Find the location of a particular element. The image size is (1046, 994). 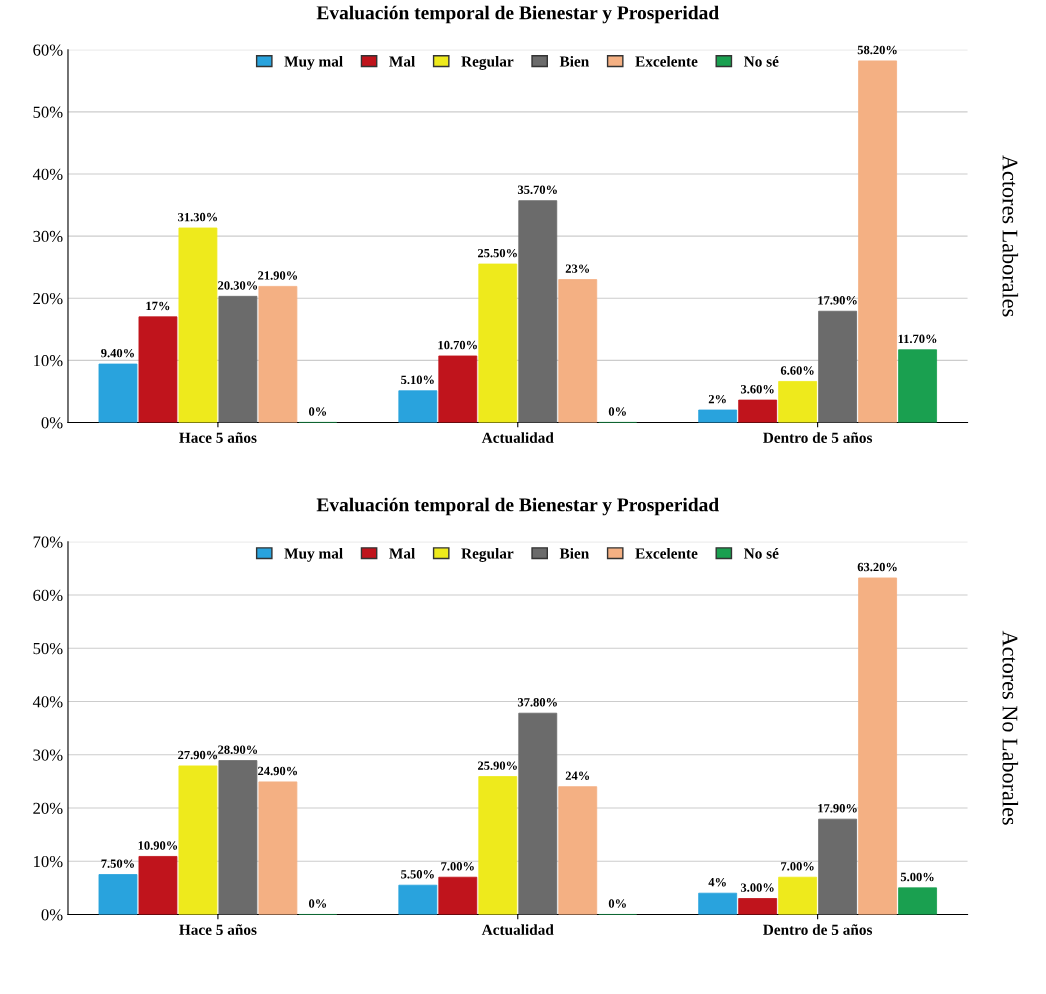

data-label: 2% is located at coordinates (717, 399).